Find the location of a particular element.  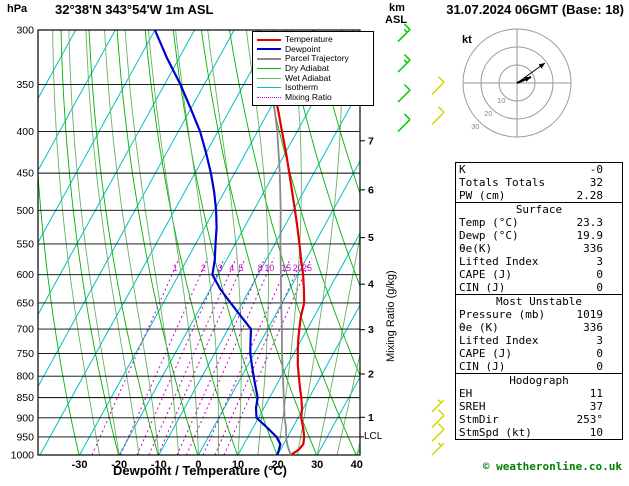

mixing-ratio-label: 5 is located at coordinates (240, 268).